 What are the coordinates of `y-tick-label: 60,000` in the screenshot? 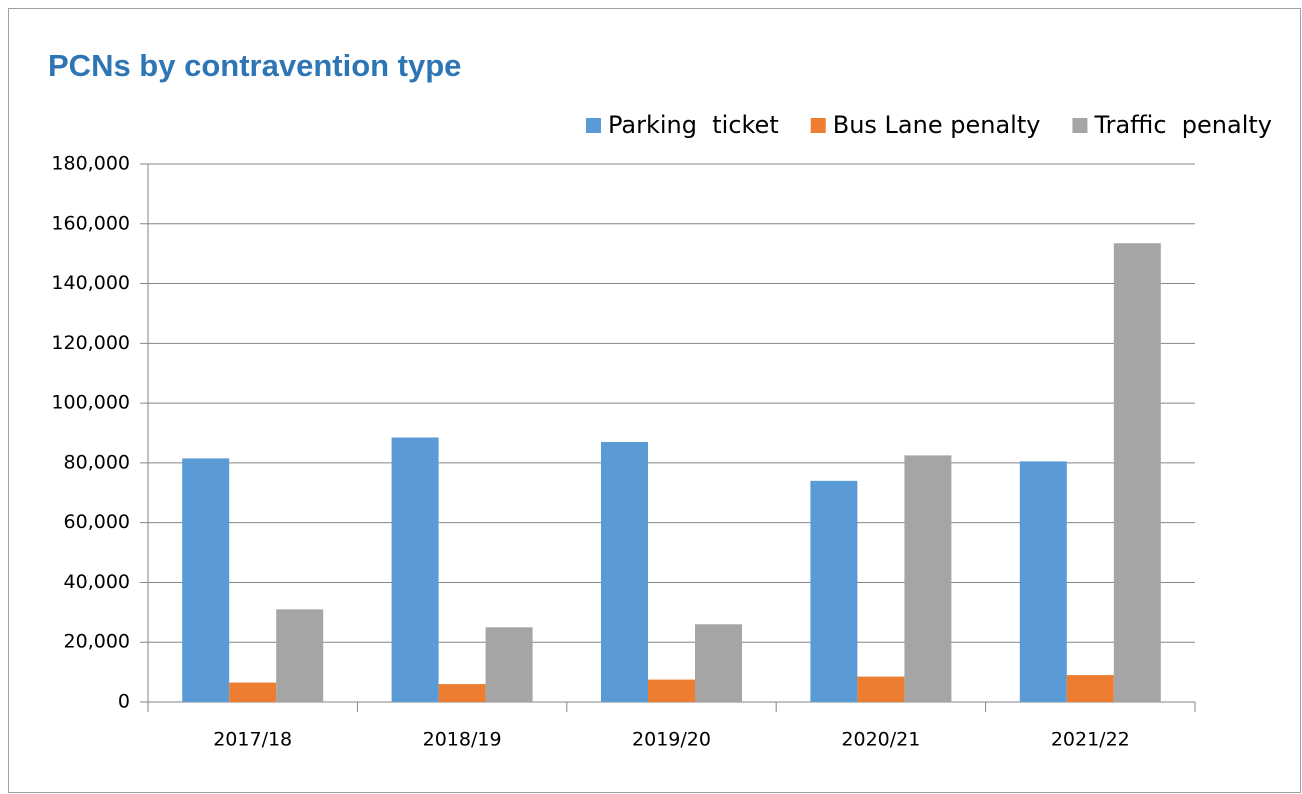 It's located at (97, 522).